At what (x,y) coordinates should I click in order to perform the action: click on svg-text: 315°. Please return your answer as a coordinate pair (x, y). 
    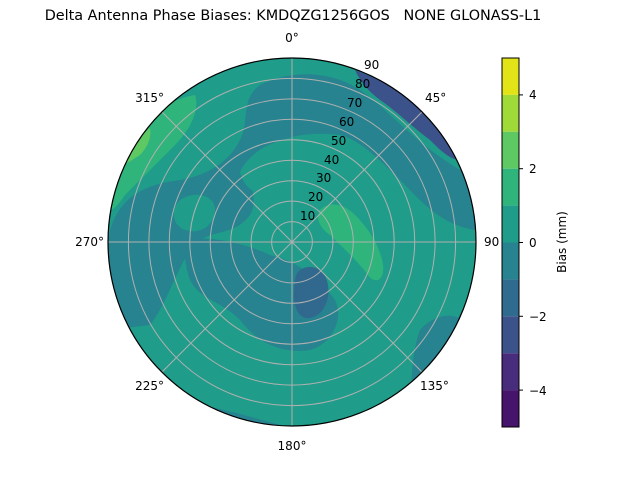
    Looking at the image, I should click on (149, 98).